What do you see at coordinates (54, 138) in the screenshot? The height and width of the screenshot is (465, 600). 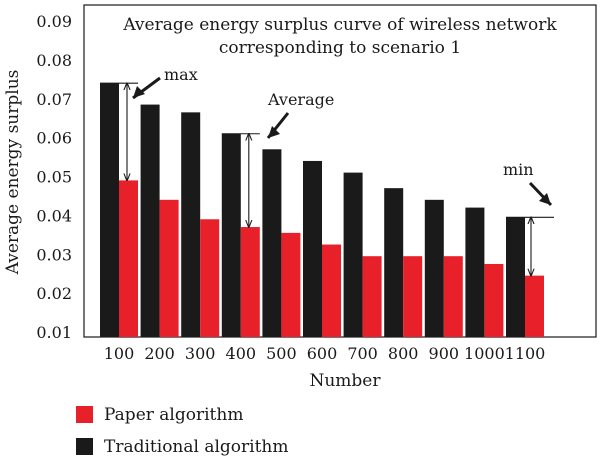 I see `y-tick-label: 0.06` at bounding box center [54, 138].